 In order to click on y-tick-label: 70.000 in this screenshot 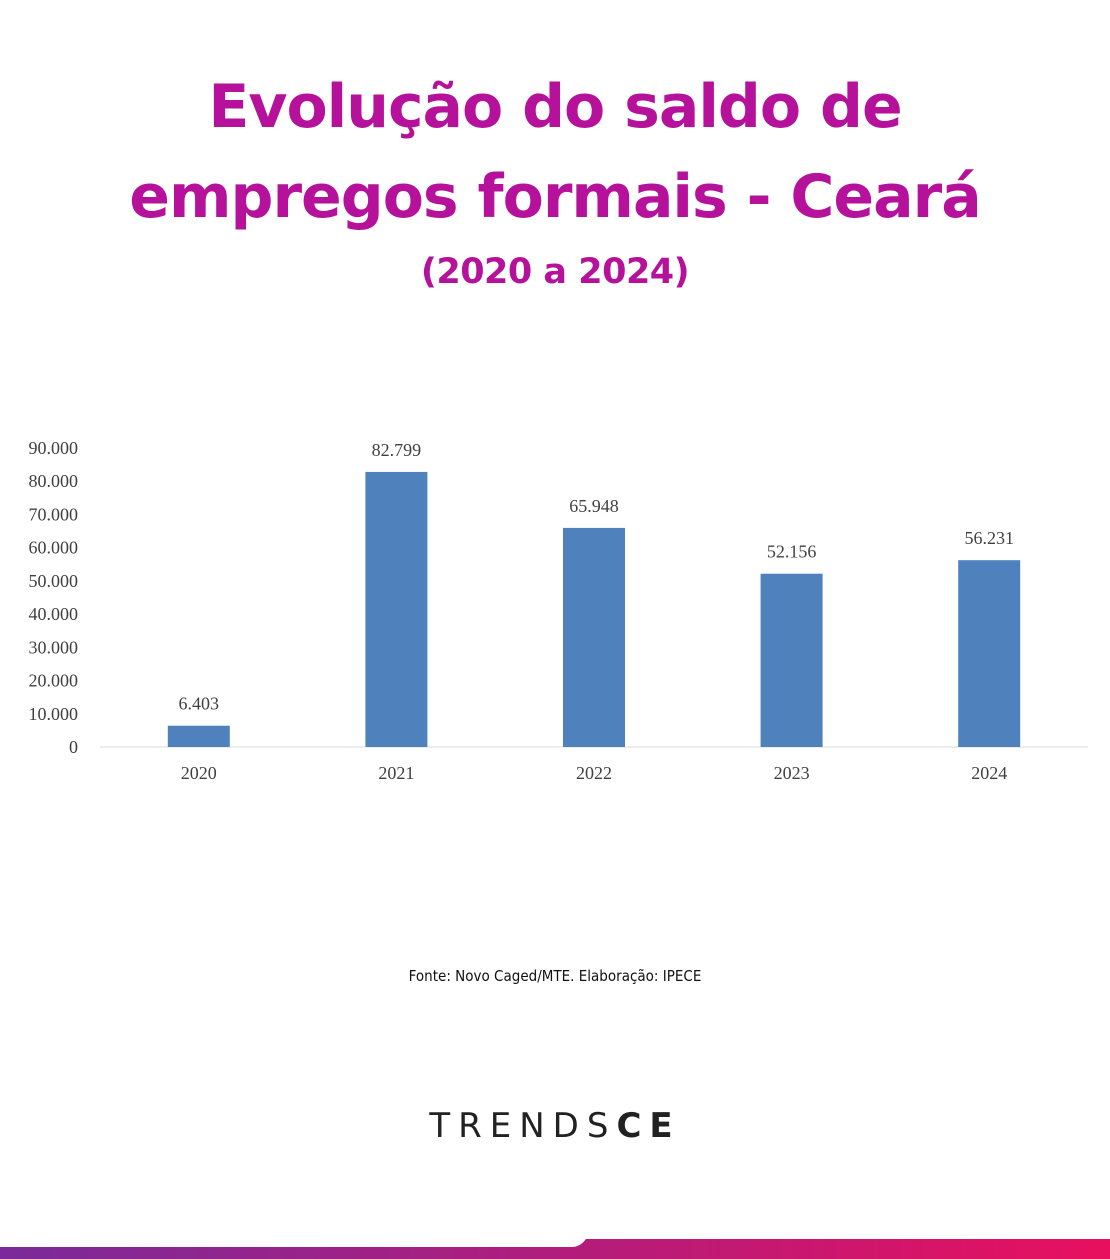, I will do `click(54, 514)`.